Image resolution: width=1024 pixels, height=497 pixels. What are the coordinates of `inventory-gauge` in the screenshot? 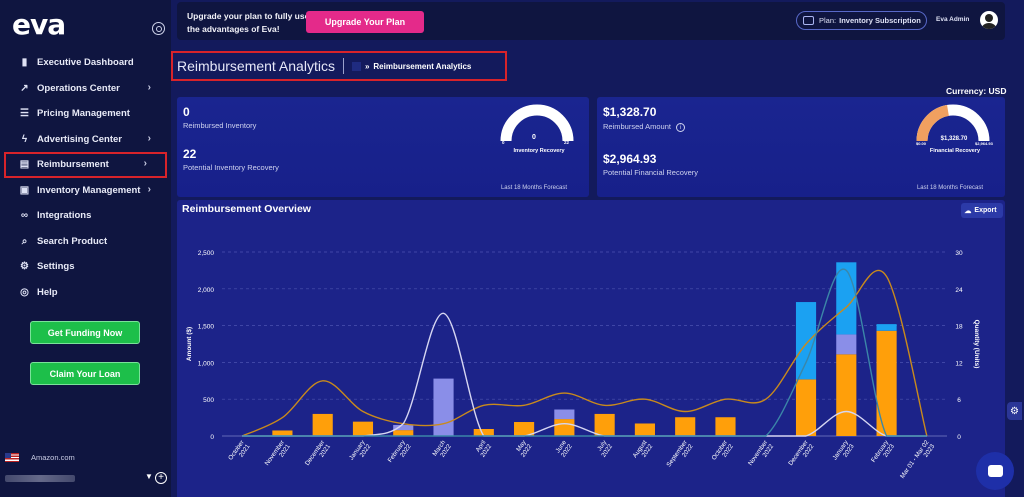 It's located at (537, 123).